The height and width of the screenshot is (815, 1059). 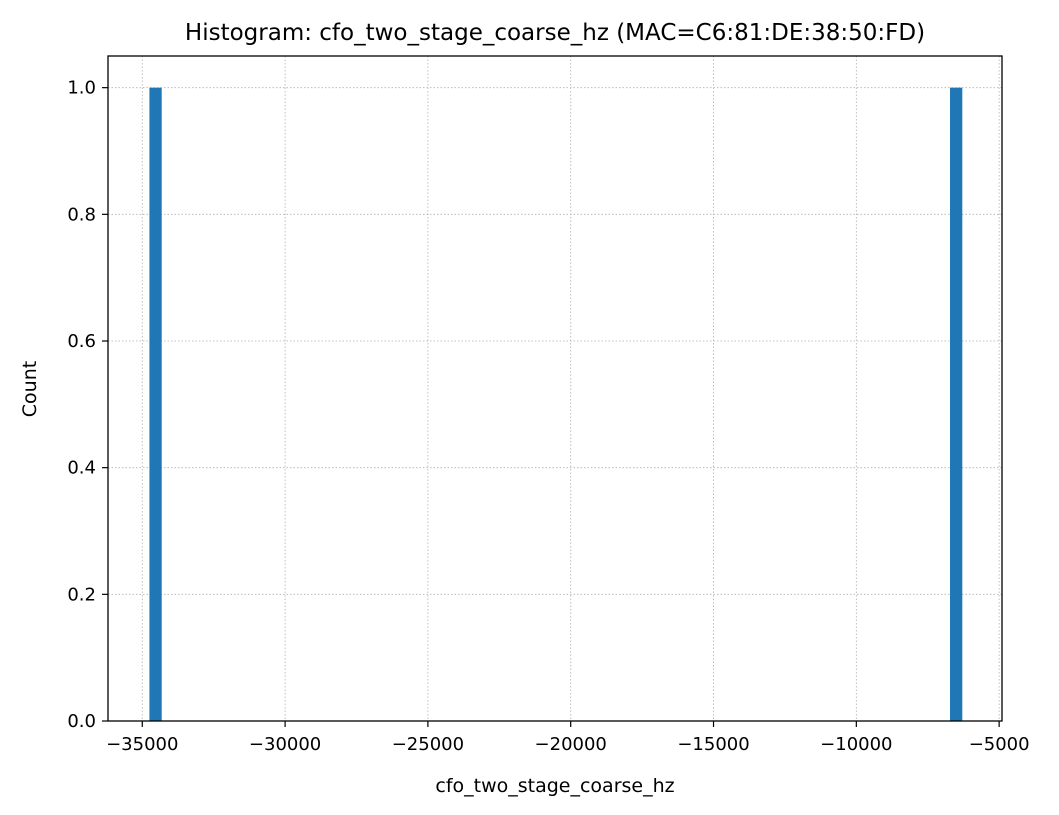 What do you see at coordinates (81, 721) in the screenshot?
I see `y-tick-label: 0.0` at bounding box center [81, 721].